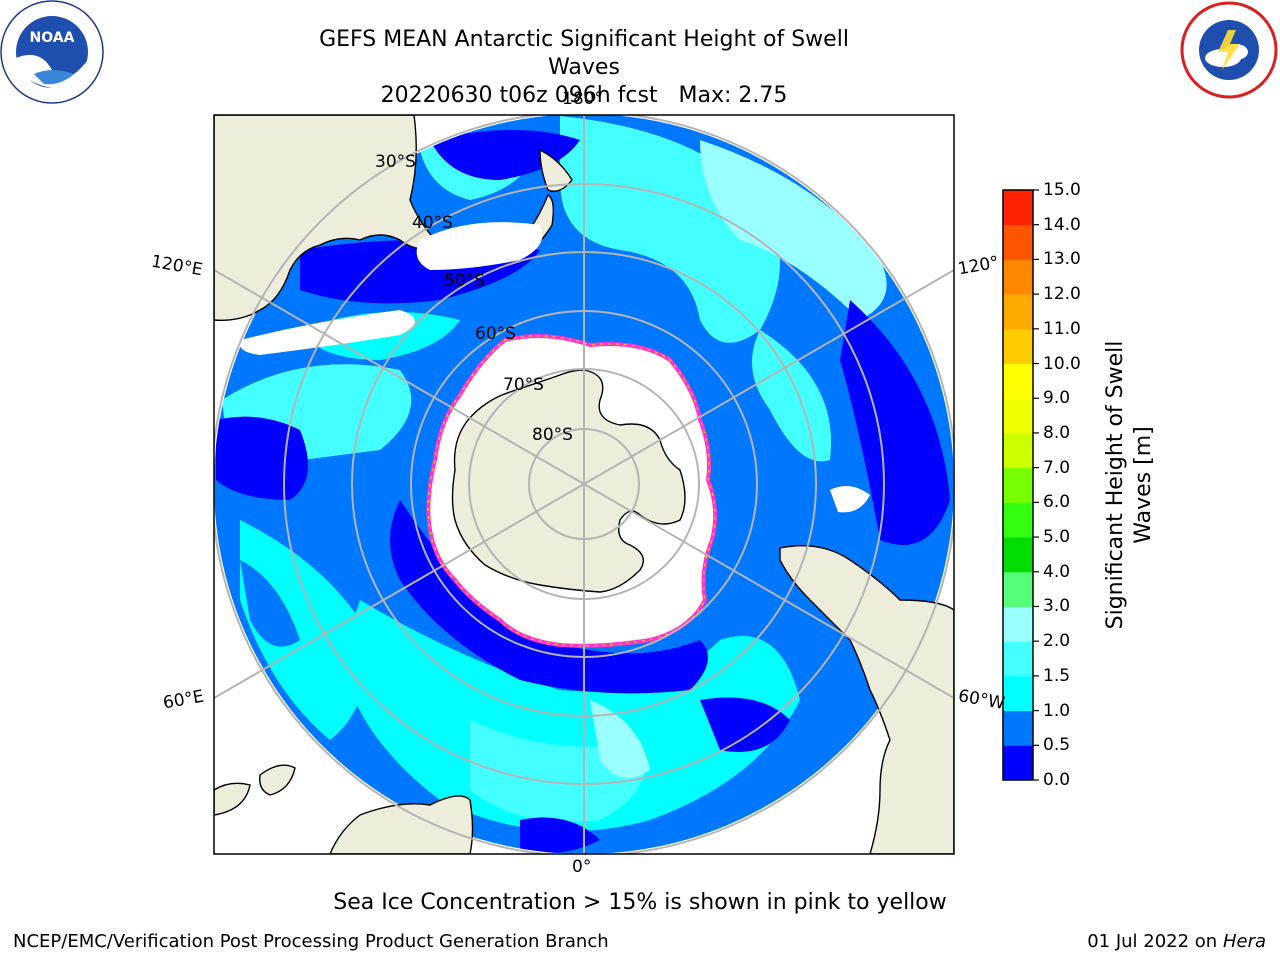 The width and height of the screenshot is (1280, 960). I want to click on colorbar-tick-label: 9.0, so click(1057, 398).